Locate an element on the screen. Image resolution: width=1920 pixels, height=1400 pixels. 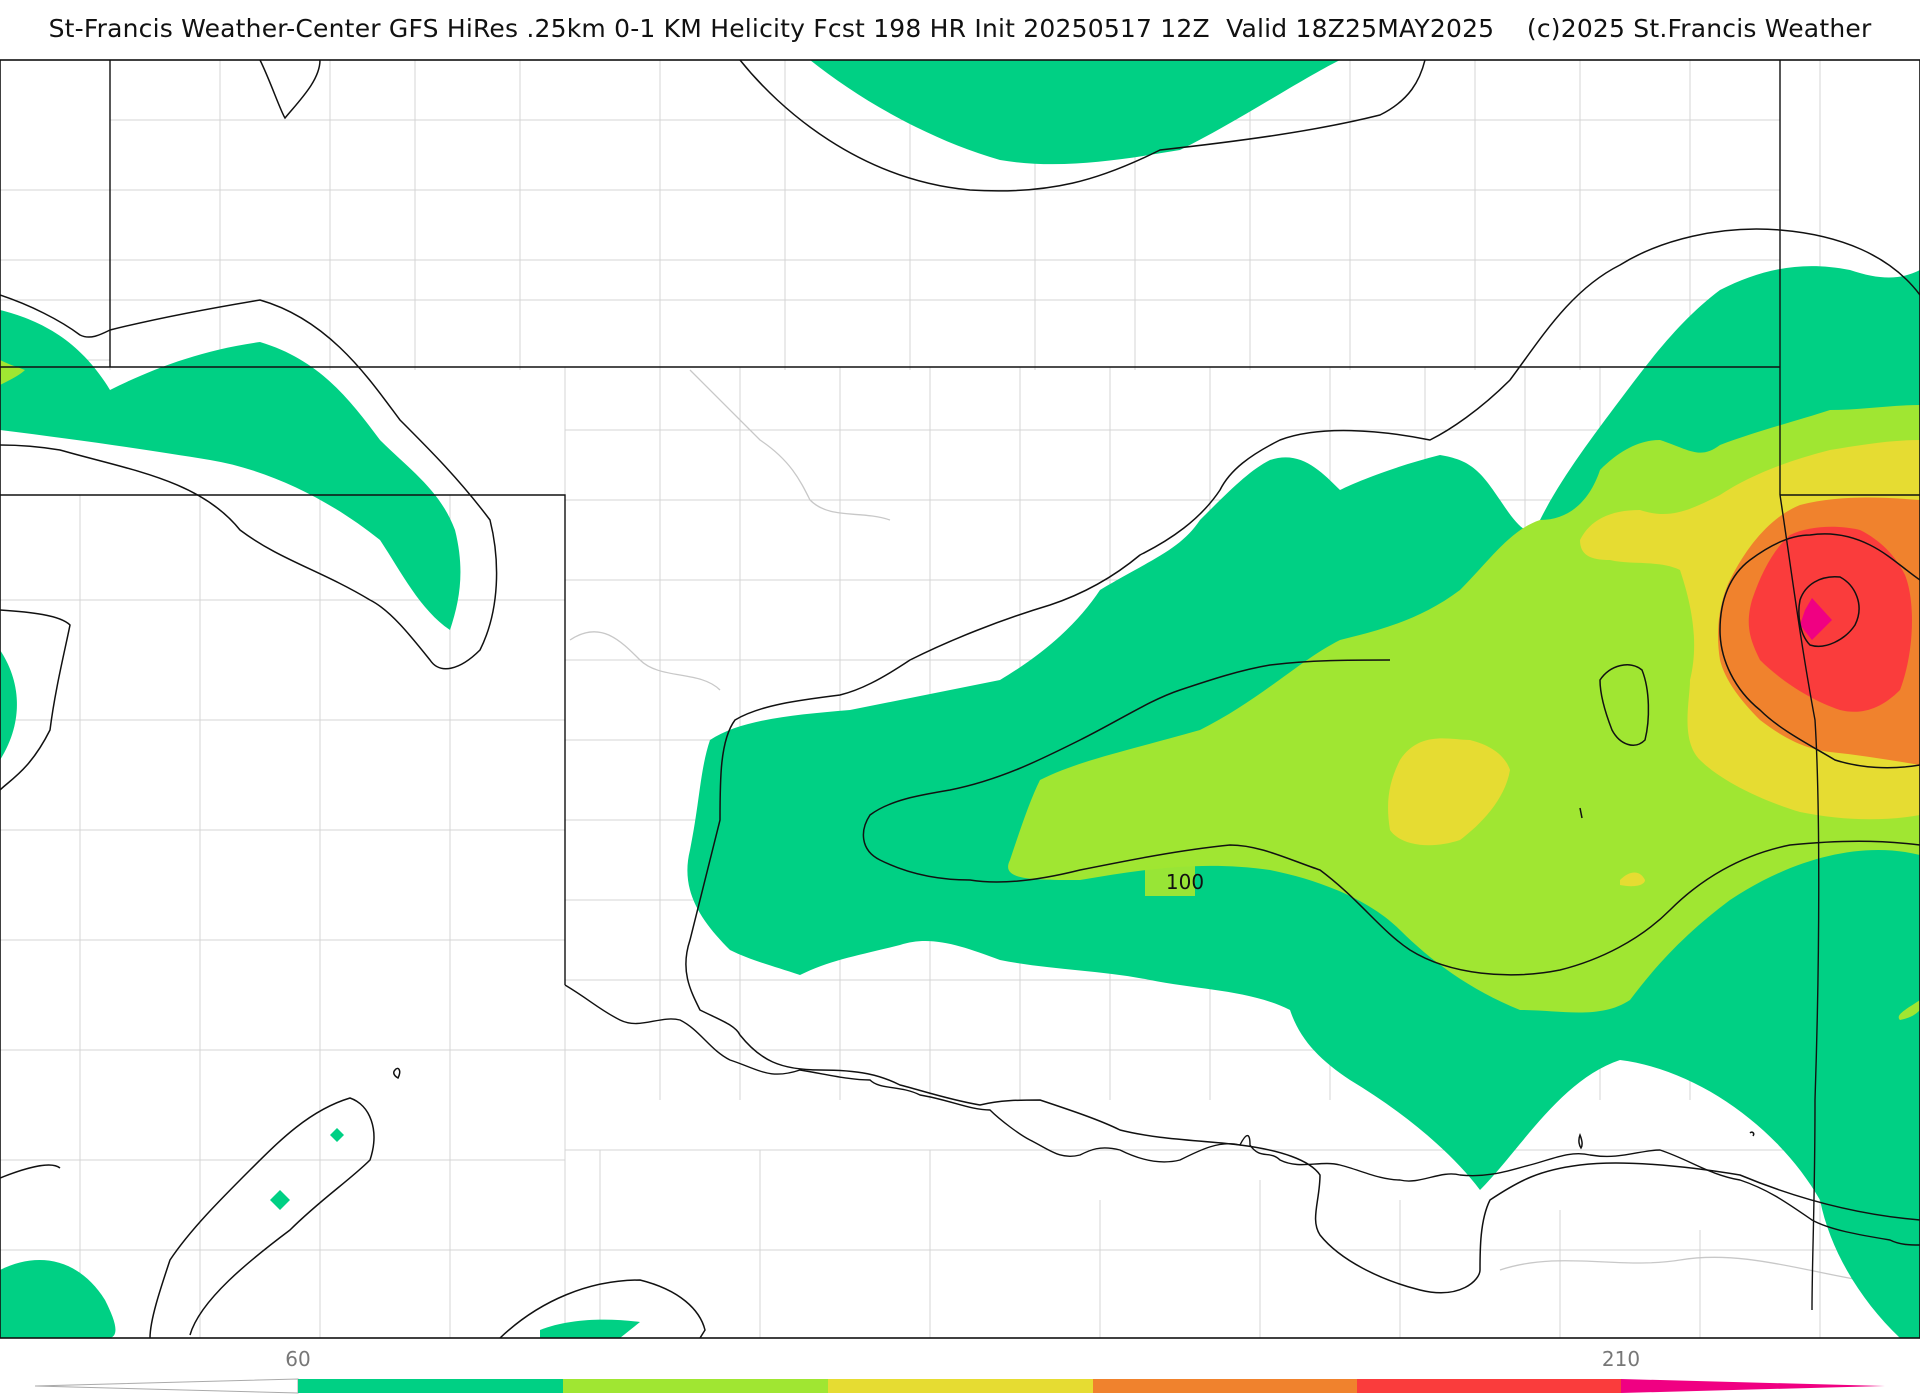
colorbar-band-orange is located at coordinates (1225, 1386).